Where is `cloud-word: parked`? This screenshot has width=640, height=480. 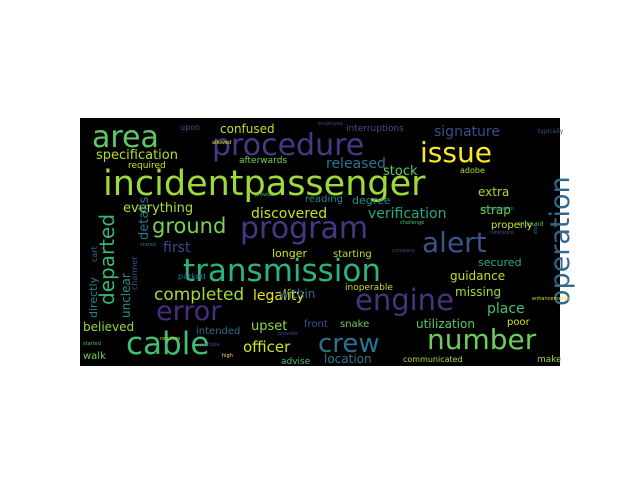 cloud-word: parked is located at coordinates (192, 276).